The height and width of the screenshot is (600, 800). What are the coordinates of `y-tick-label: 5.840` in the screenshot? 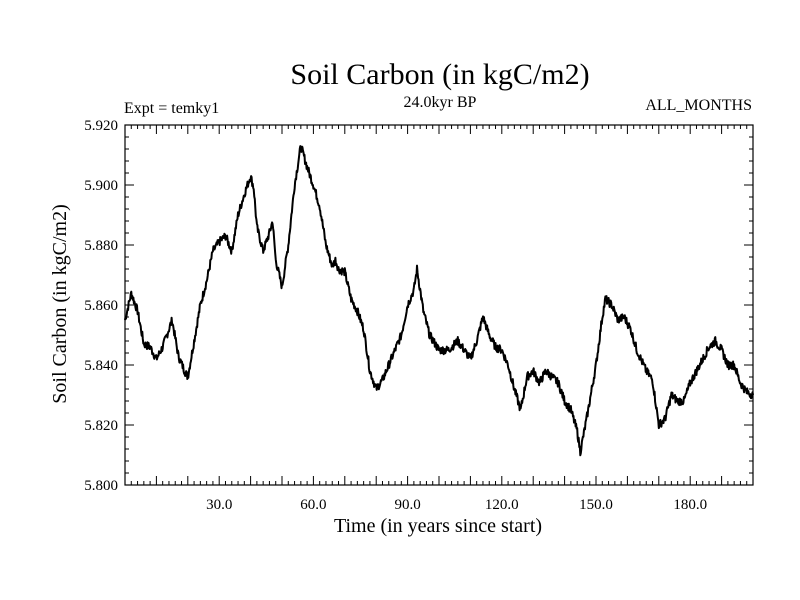 It's located at (101, 366).